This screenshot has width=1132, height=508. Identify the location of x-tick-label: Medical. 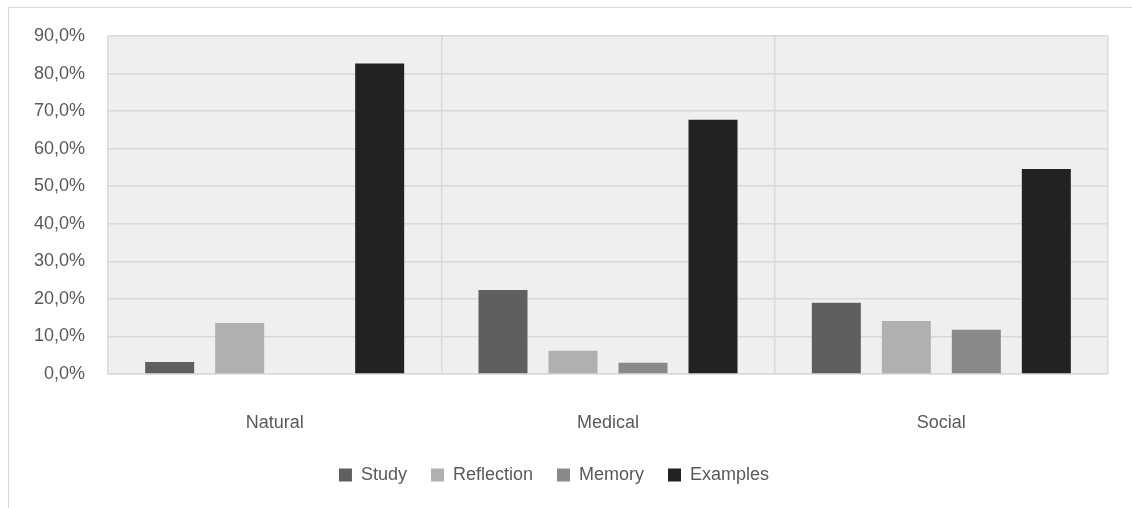
(608, 421).